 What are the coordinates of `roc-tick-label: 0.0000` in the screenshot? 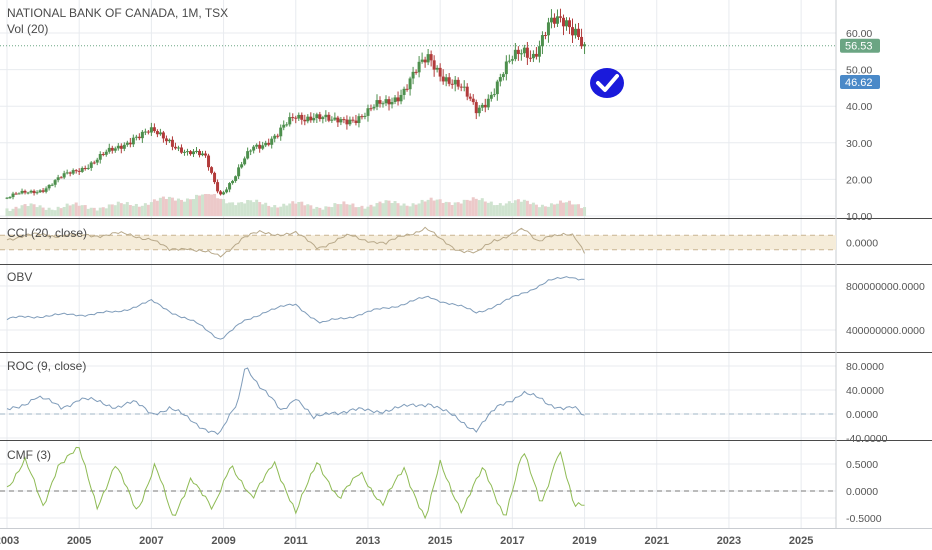 It's located at (862, 415).